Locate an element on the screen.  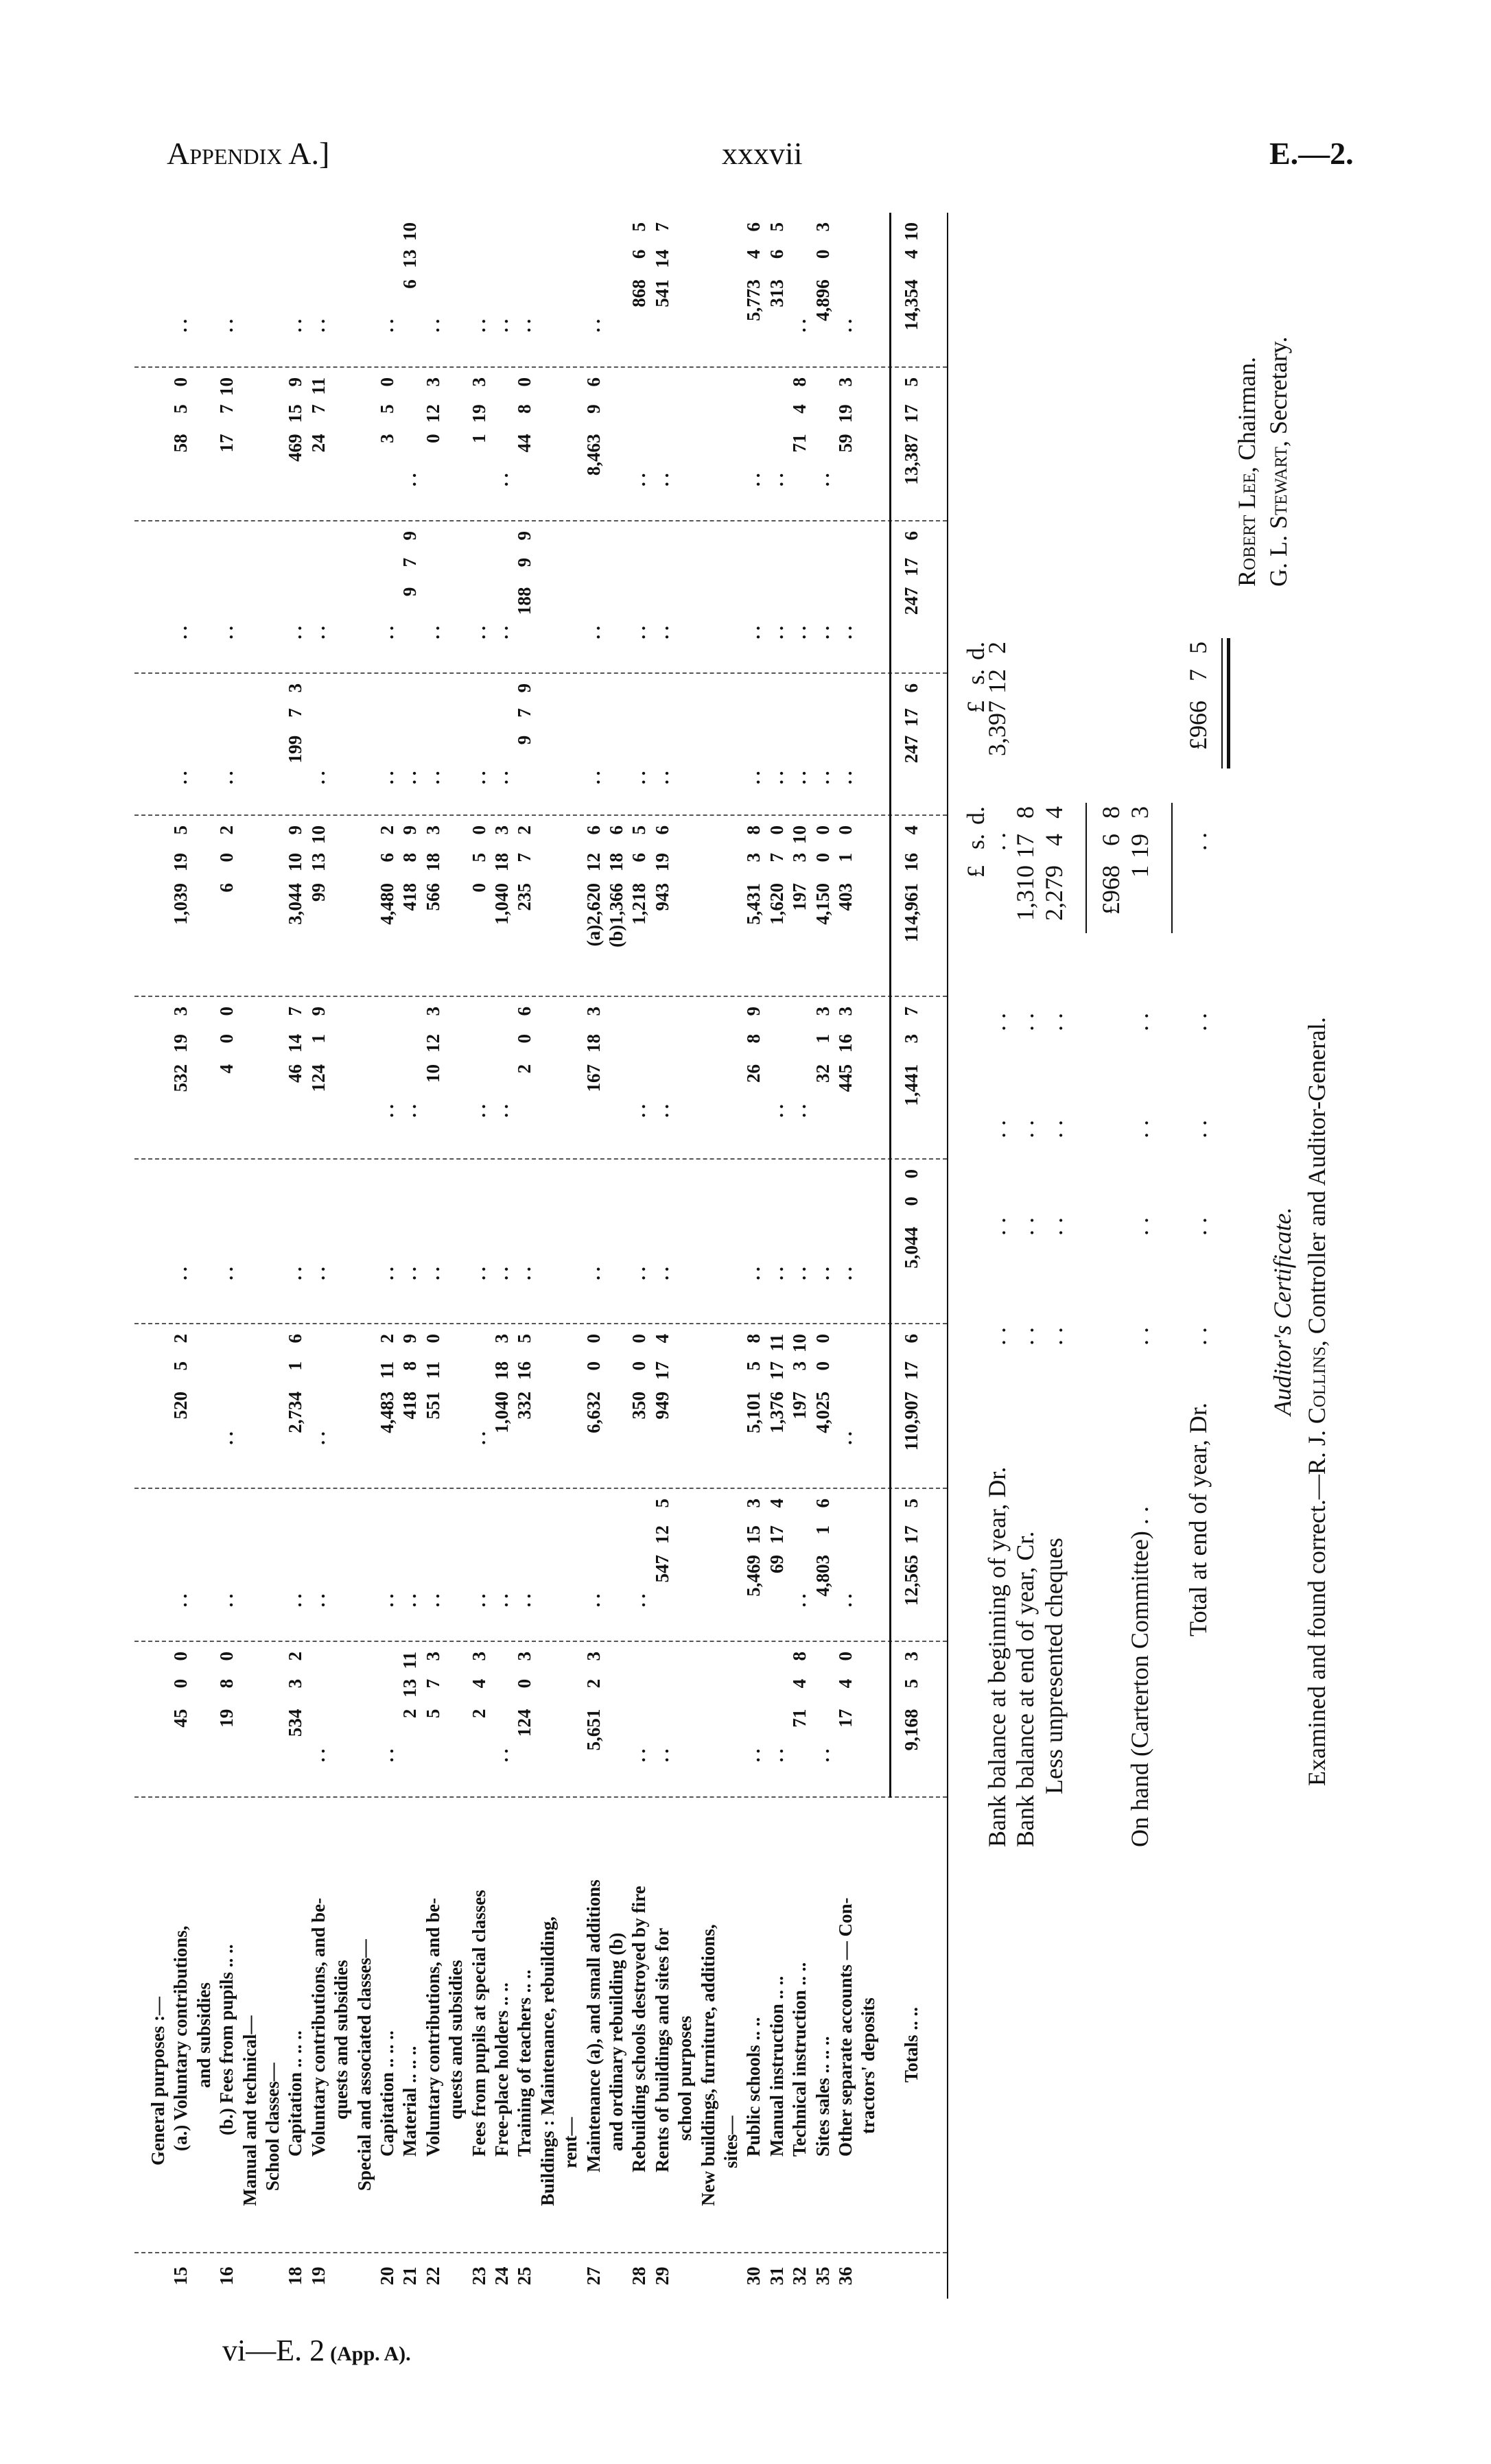
row-number: 35 is located at coordinates (823, 2276).